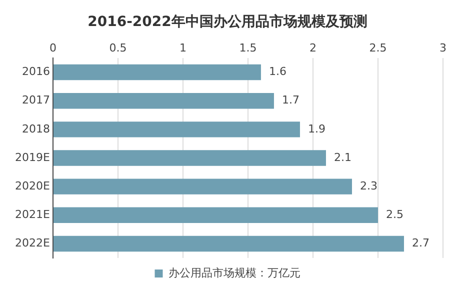  I want to click on data-label: 1.7, so click(291, 100).